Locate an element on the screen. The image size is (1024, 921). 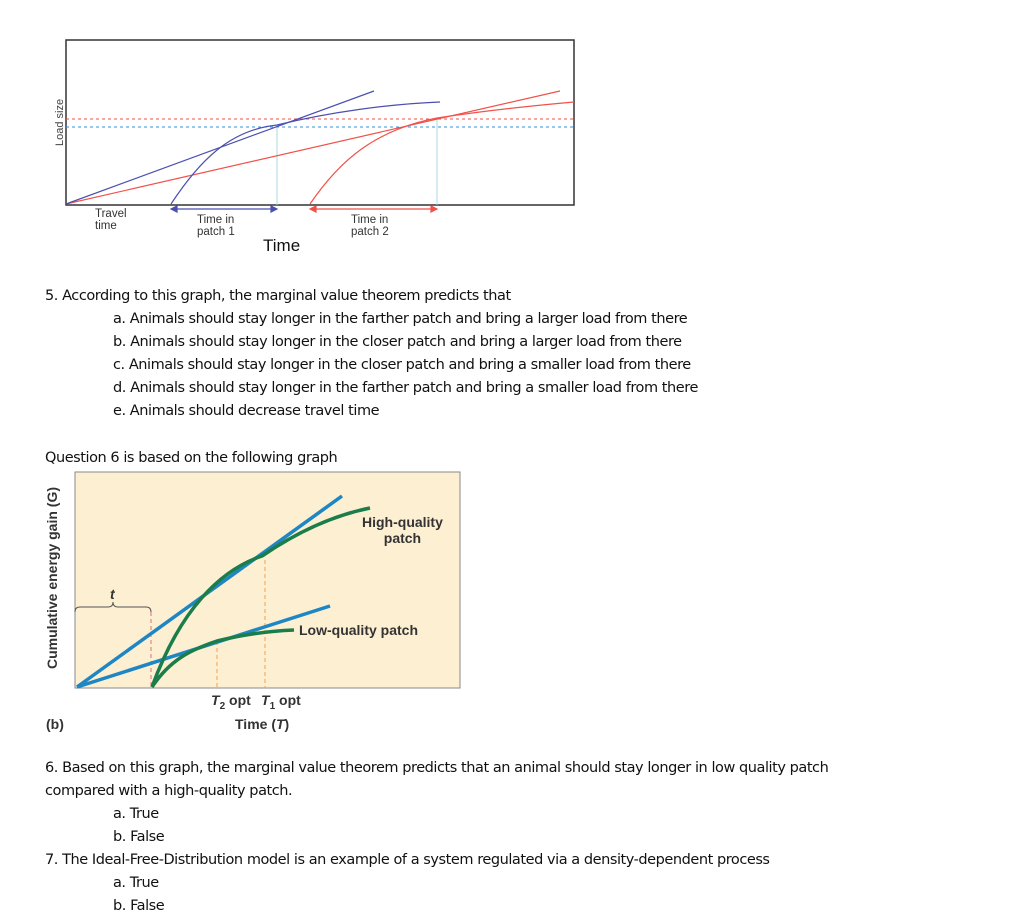
question-6-option-b: b. False is located at coordinates (139, 837).